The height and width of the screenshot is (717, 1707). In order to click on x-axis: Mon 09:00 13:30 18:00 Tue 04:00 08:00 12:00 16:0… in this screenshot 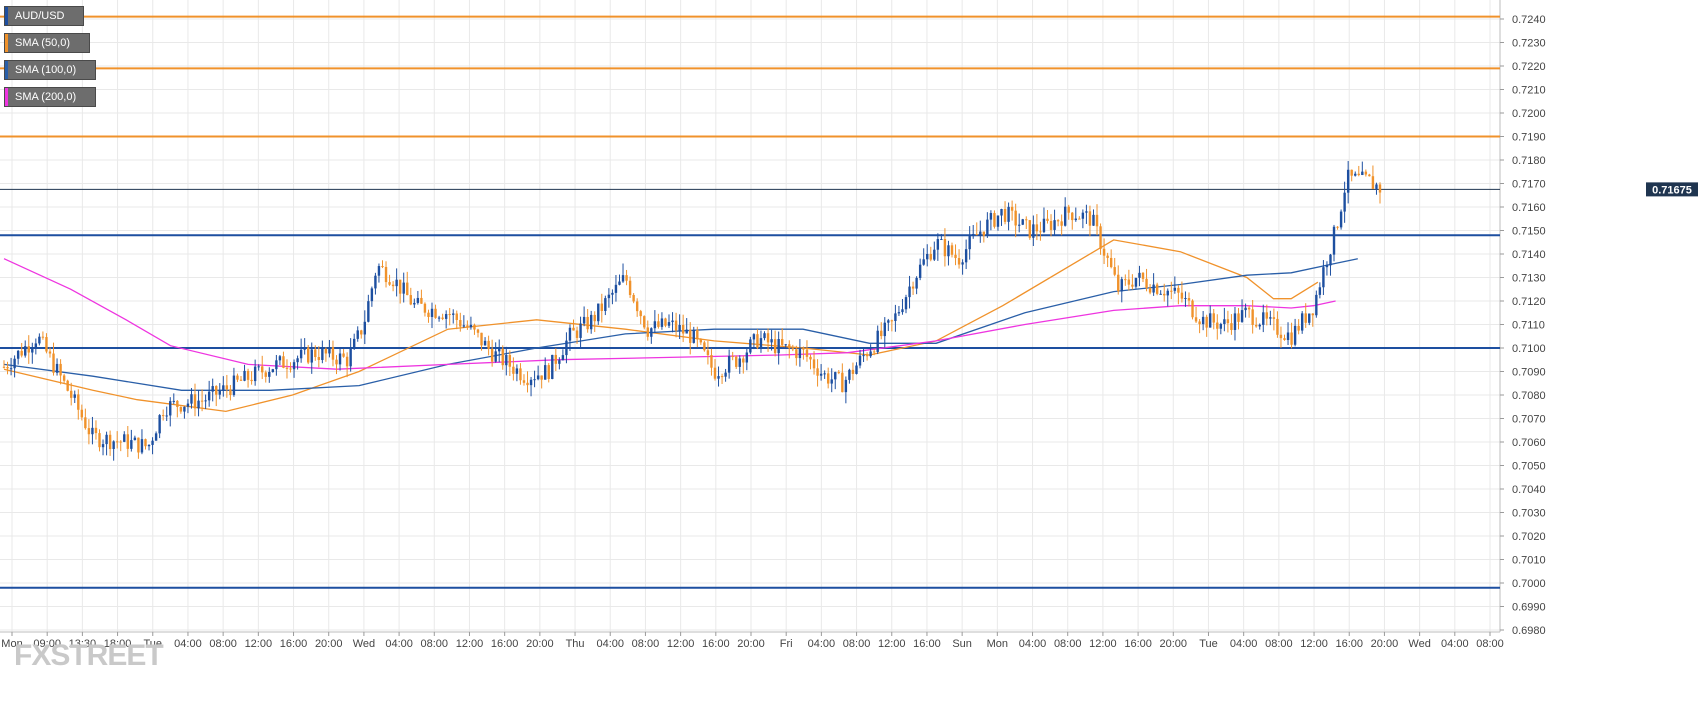, I will do `click(752, 641)`.